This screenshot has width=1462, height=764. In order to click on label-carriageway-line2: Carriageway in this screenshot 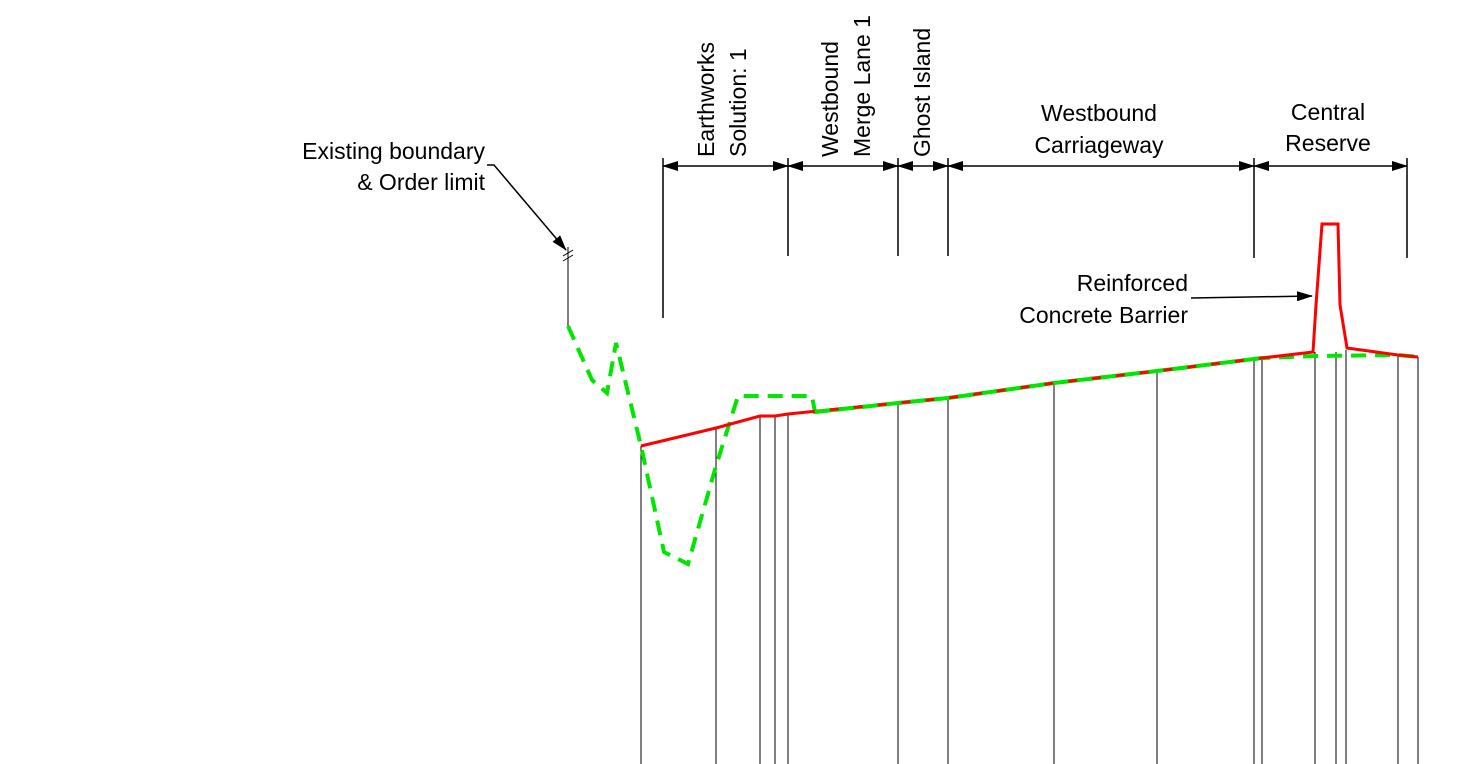, I will do `click(1099, 145)`.